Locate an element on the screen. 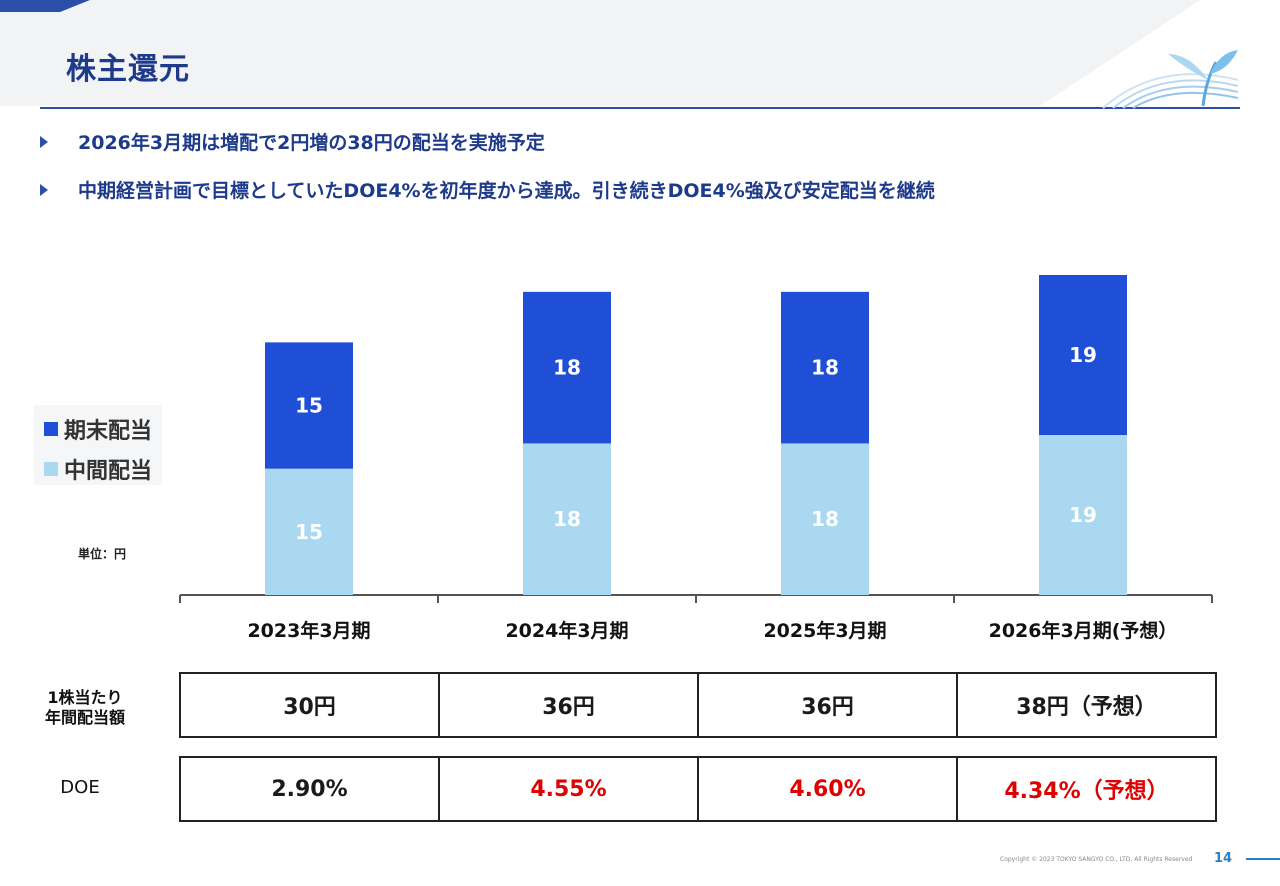  header-band is located at coordinates (600, 53).